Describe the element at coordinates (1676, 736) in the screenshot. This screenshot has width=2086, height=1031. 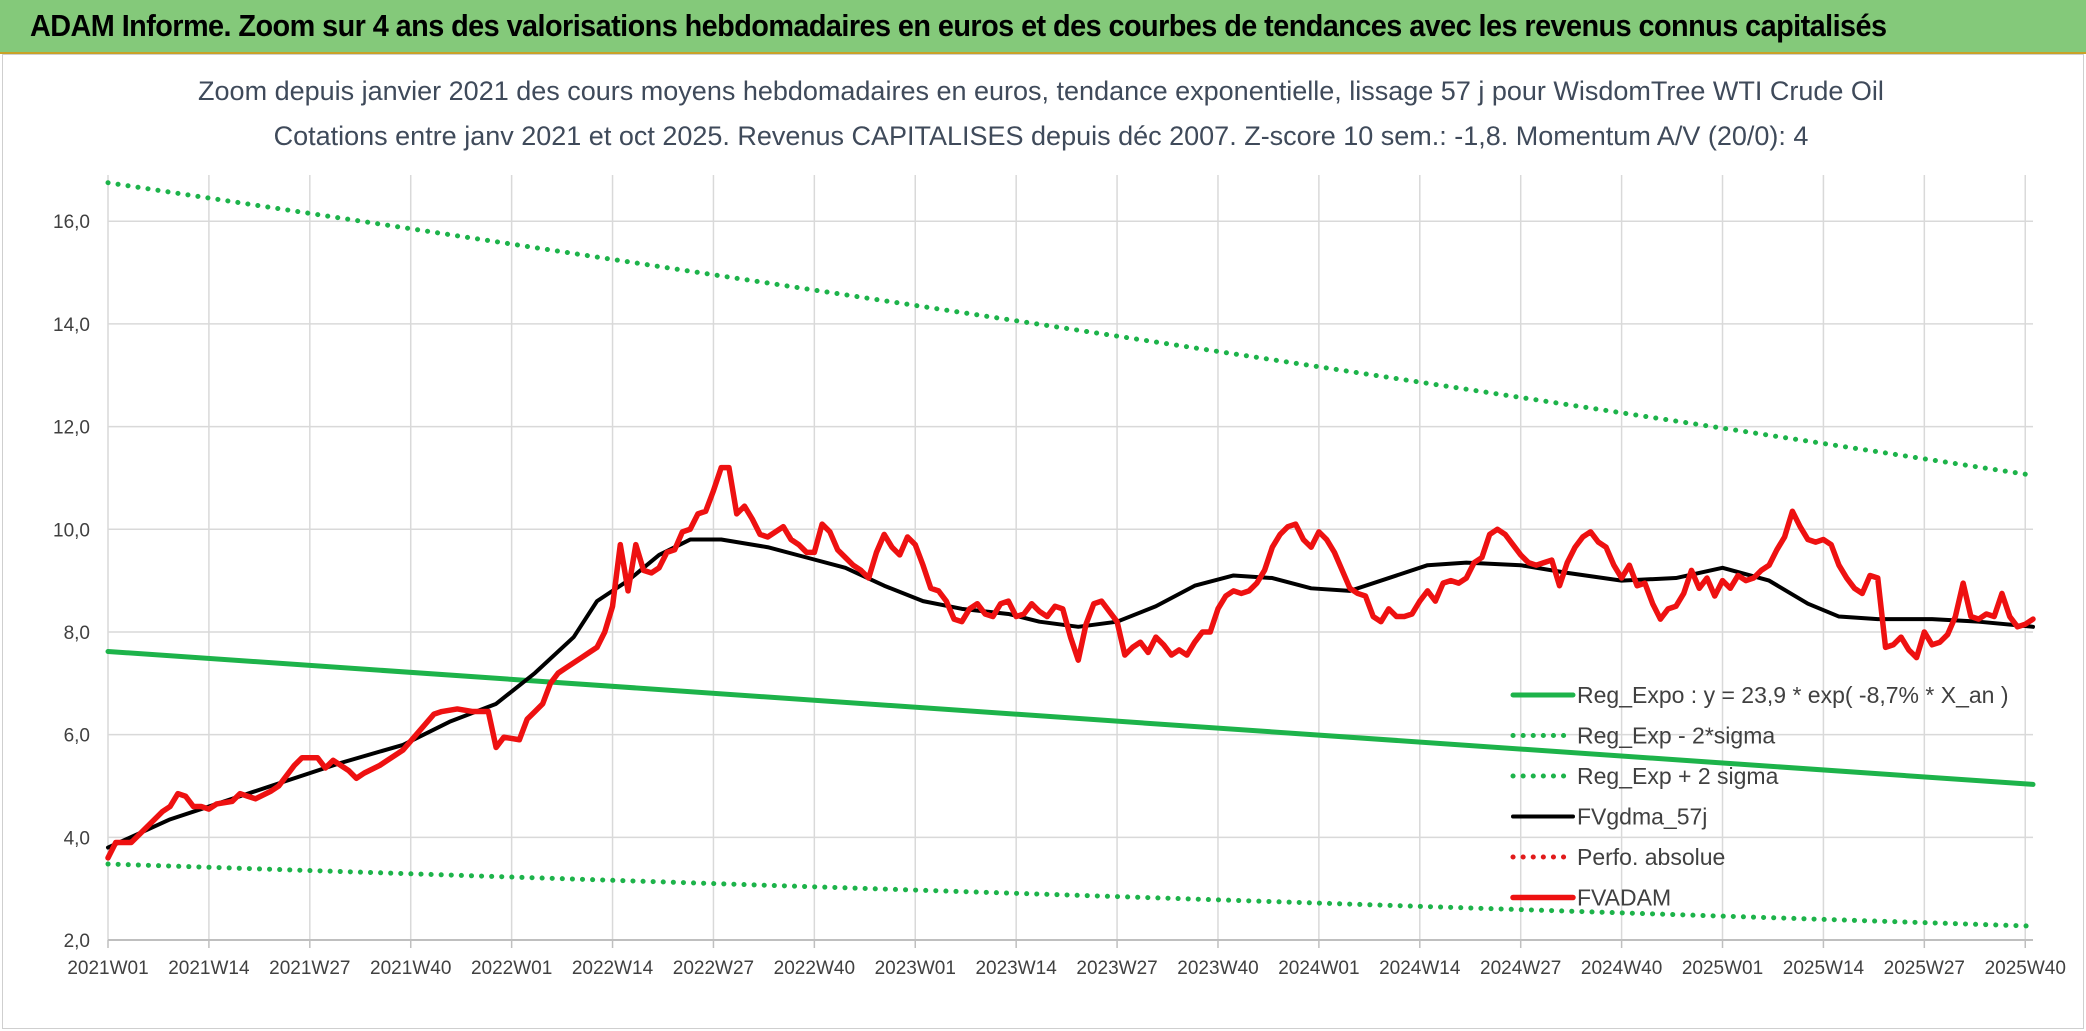
I see `legend-label: Reg_Exp - 2*sigma` at that location.